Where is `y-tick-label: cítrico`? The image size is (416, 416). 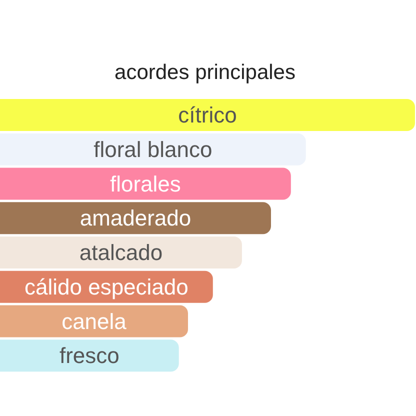 y-tick-label: cítrico is located at coordinates (207, 115).